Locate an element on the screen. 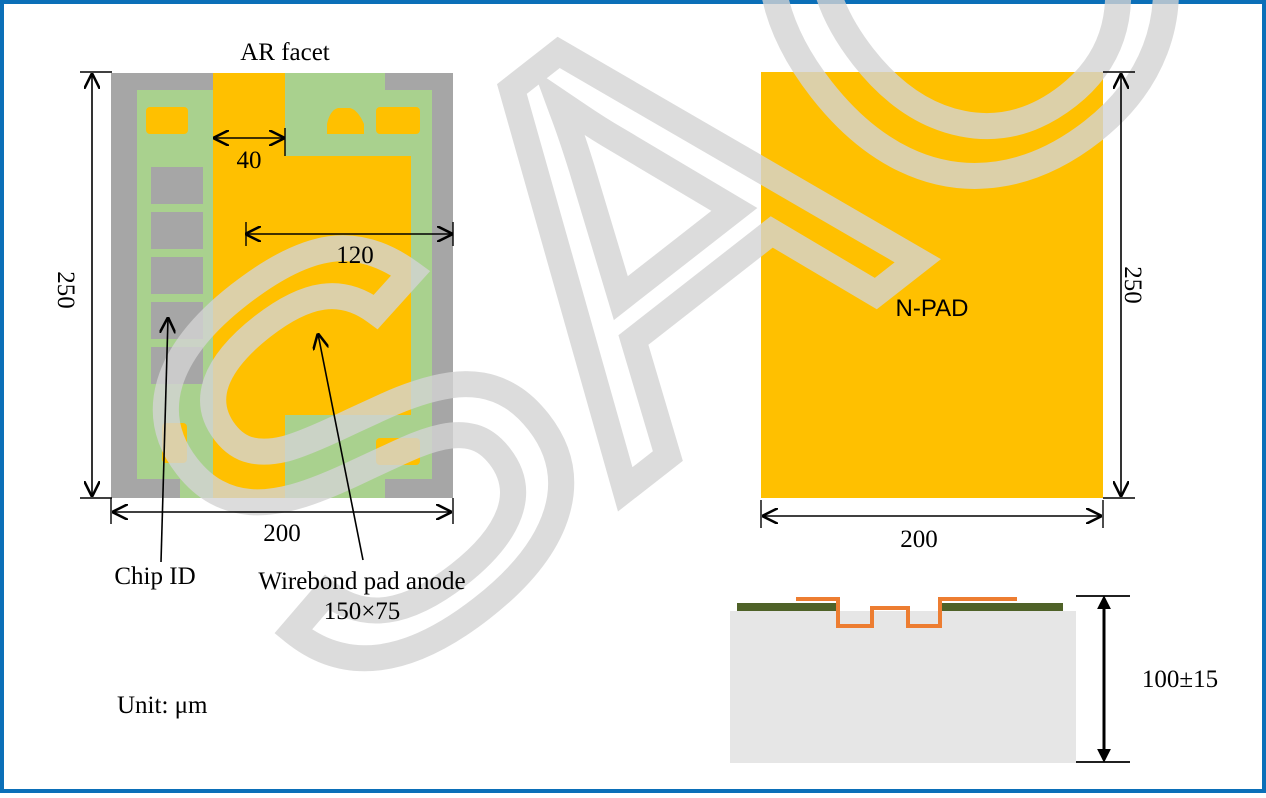  anode-label-line1: Wirebond pad anode is located at coordinates (361, 581).